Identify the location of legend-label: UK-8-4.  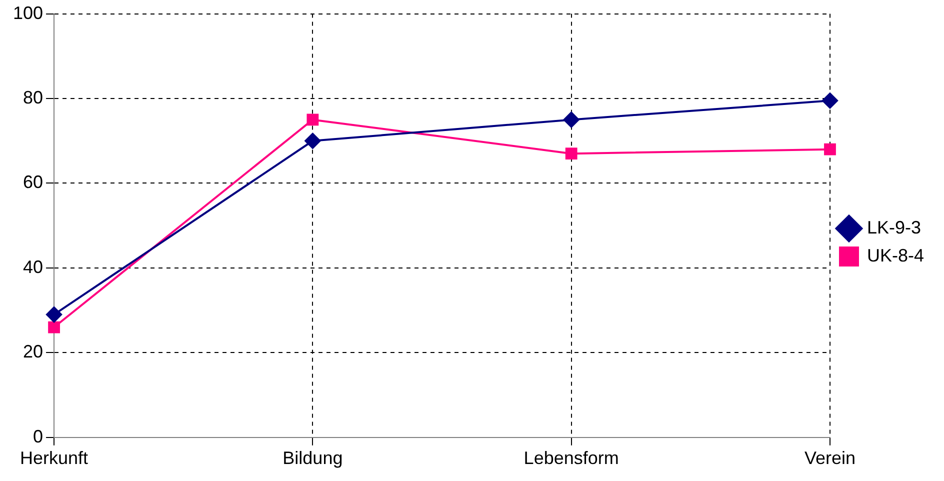
(895, 255).